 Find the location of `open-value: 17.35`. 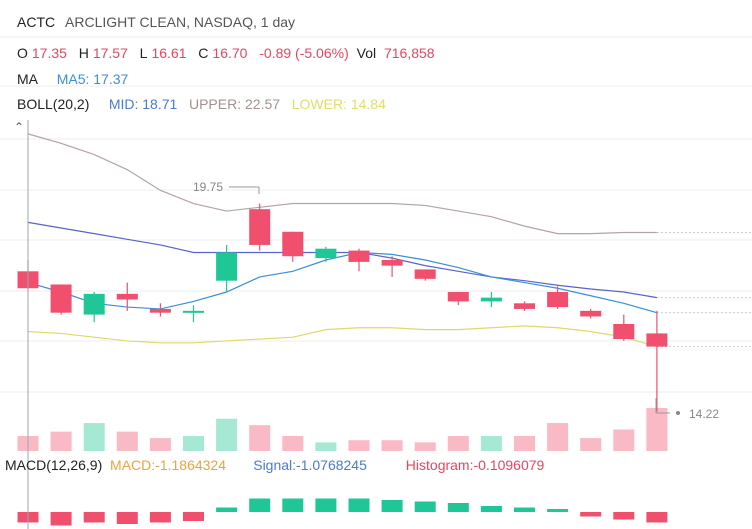

open-value: 17.35 is located at coordinates (49, 53).